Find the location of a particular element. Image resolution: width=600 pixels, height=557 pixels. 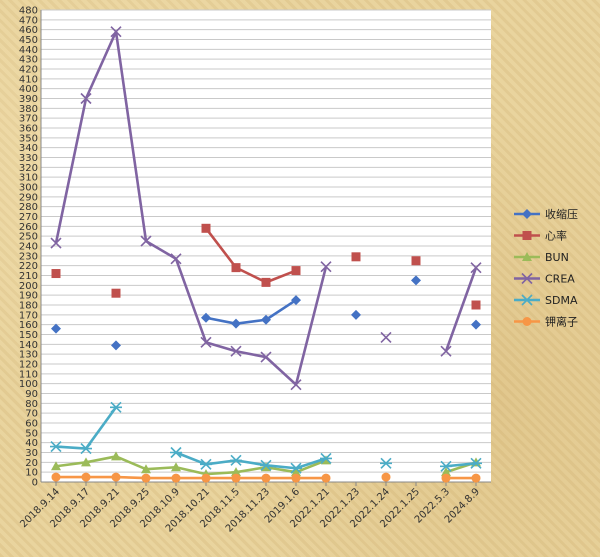

y-tick-label: 180 is located at coordinates (28, 306).